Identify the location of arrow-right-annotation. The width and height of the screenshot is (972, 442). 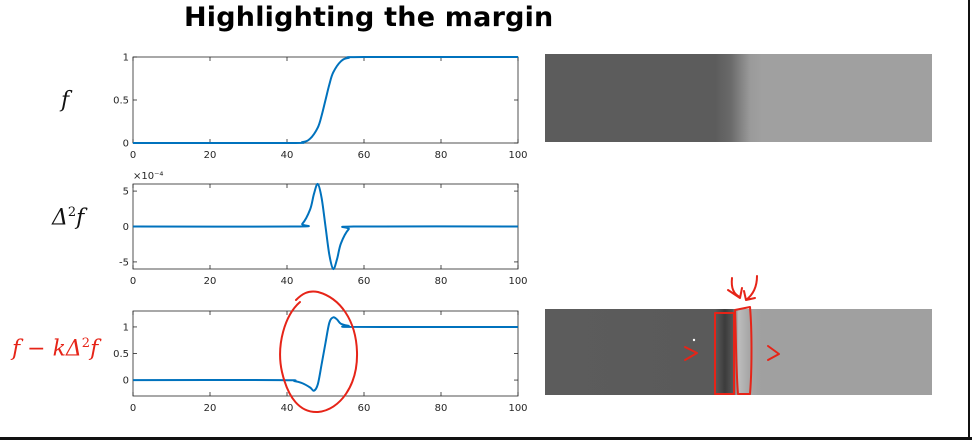
(750, 288).